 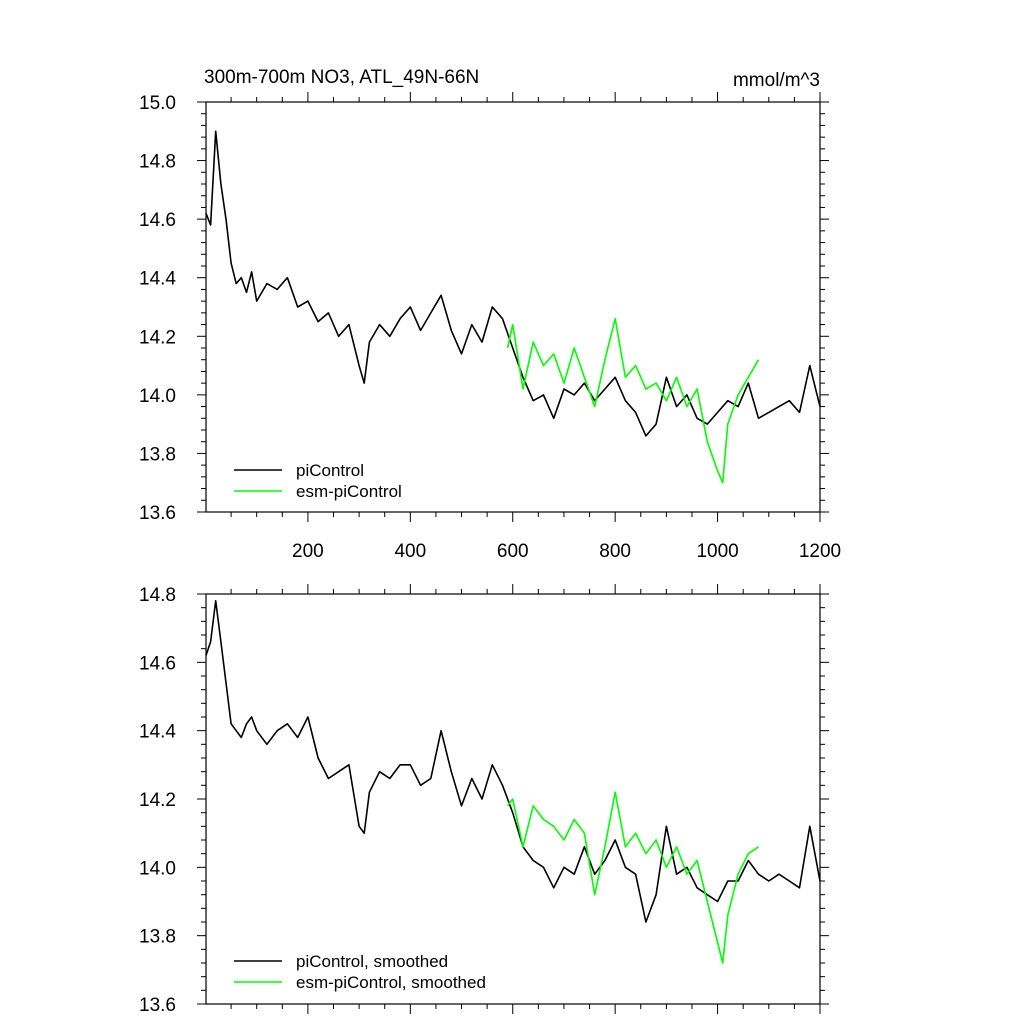 What do you see at coordinates (391, 982) in the screenshot?
I see `legend-label-esm-picontrol-smoothed: esm-piControl, smoothed` at bounding box center [391, 982].